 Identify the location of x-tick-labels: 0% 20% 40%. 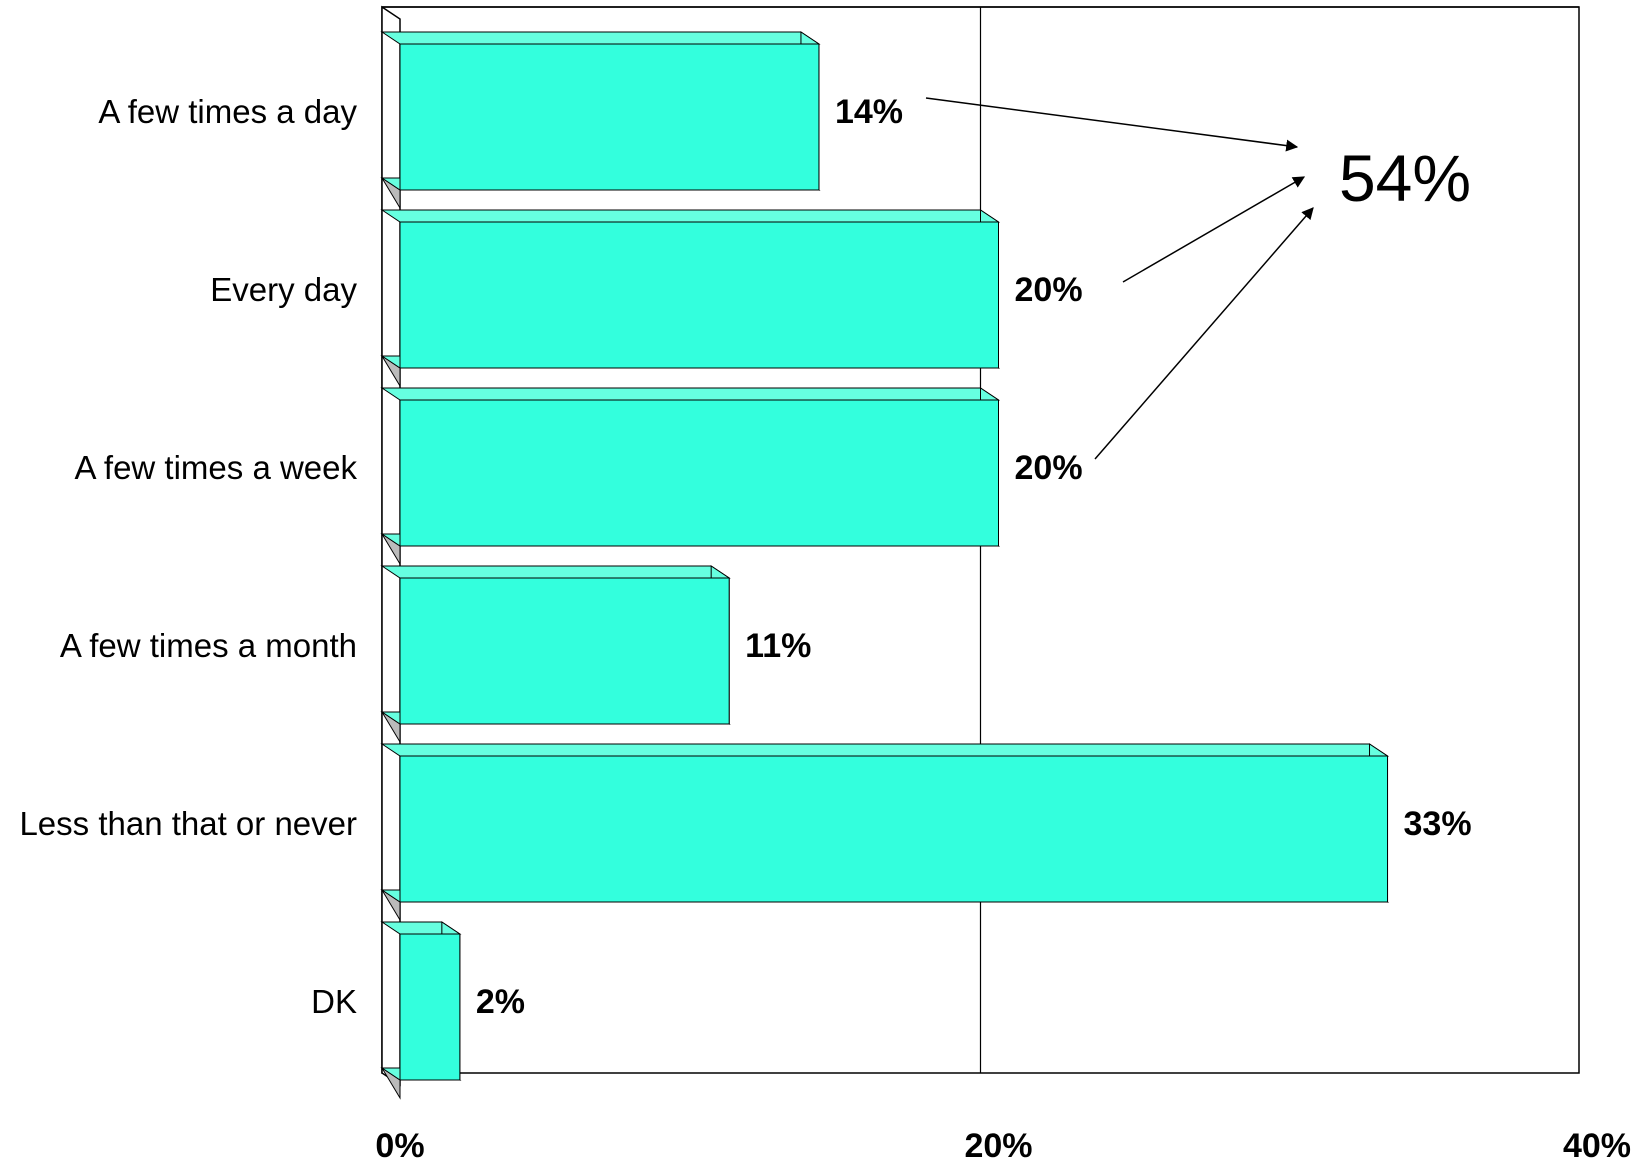
(1003, 1146).